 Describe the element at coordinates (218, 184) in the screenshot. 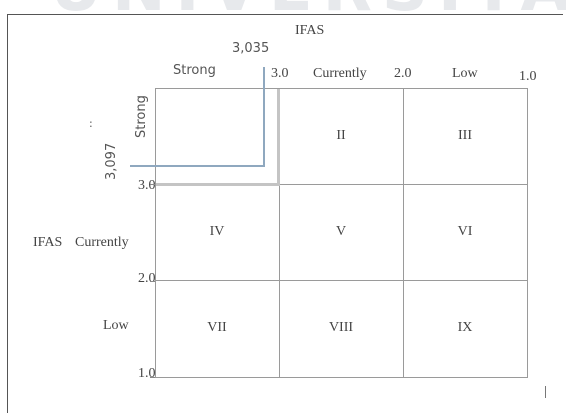

I see `cell-i-shade-bottom` at that location.